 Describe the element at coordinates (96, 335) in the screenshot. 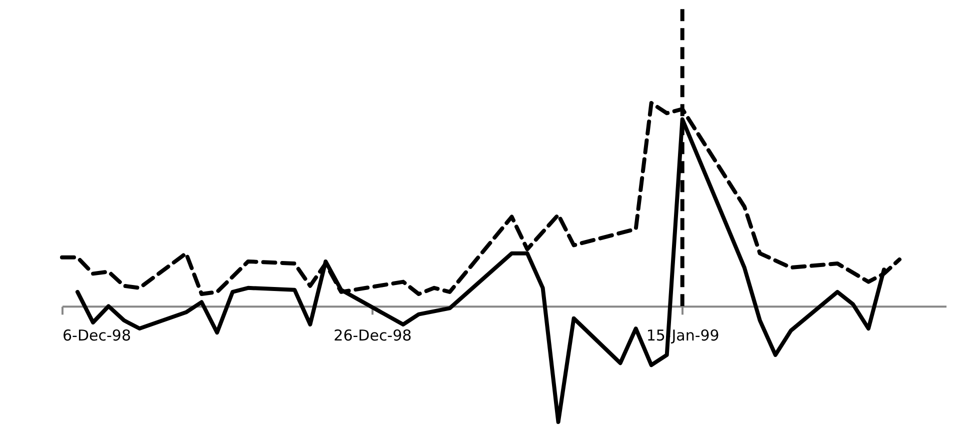

I see `x-tick-label: 6-Dec-98` at that location.